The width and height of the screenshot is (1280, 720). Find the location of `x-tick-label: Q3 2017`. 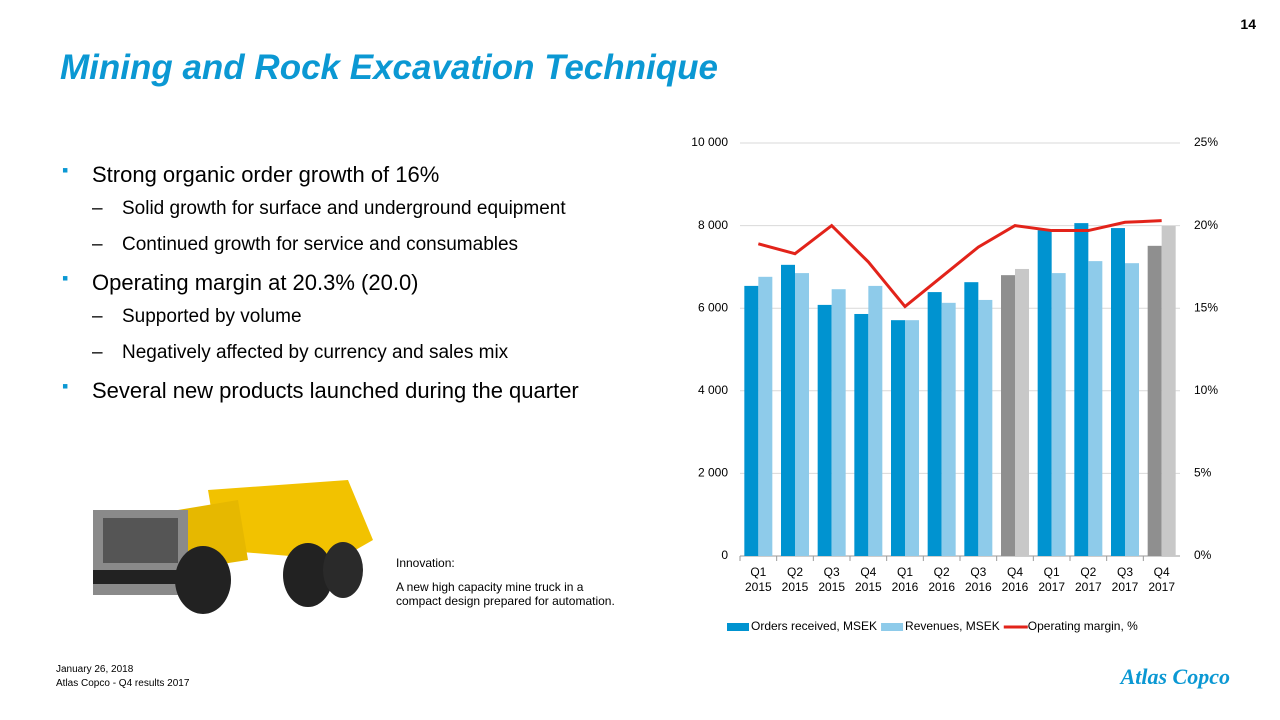

x-tick-label: Q3 2017 is located at coordinates (1125, 579).